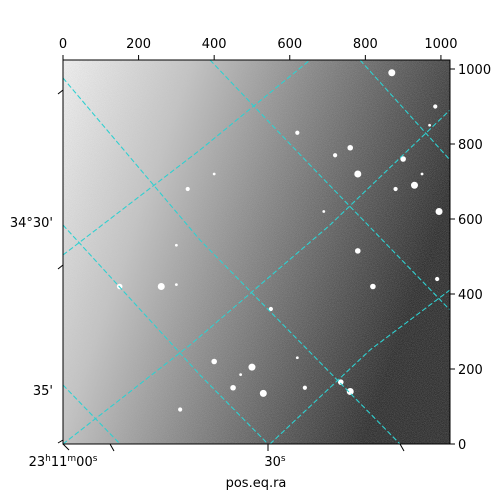 The height and width of the screenshot is (500, 500). I want to click on right-tick-label-600: 600, so click(470, 220).